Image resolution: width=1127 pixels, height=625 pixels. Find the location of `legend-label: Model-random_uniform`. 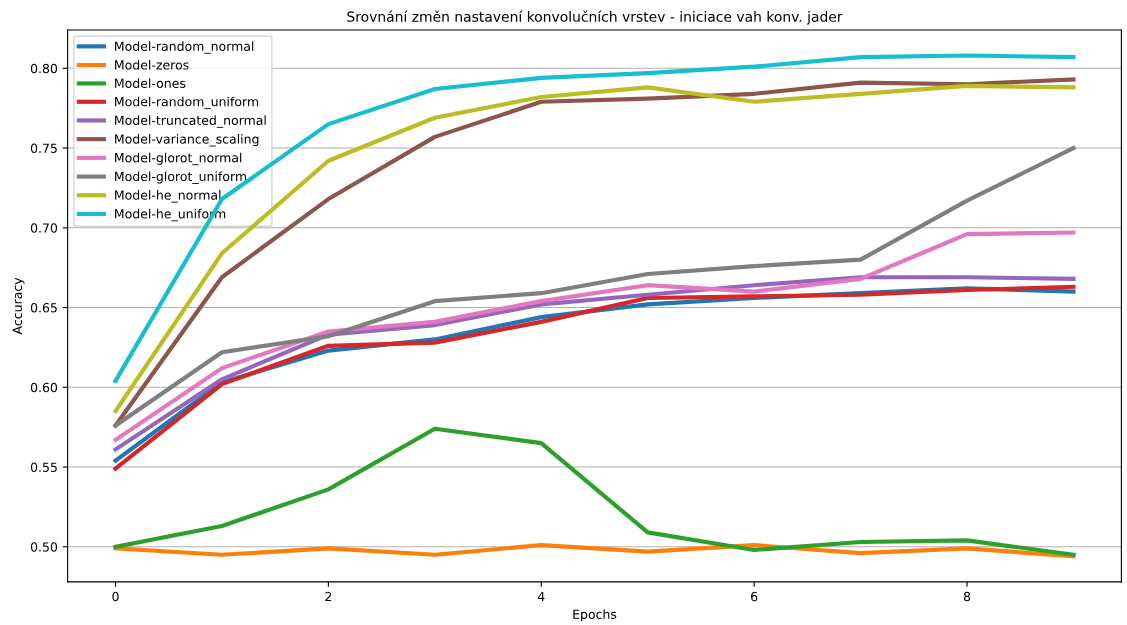

legend-label: Model-random_uniform is located at coordinates (187, 103).